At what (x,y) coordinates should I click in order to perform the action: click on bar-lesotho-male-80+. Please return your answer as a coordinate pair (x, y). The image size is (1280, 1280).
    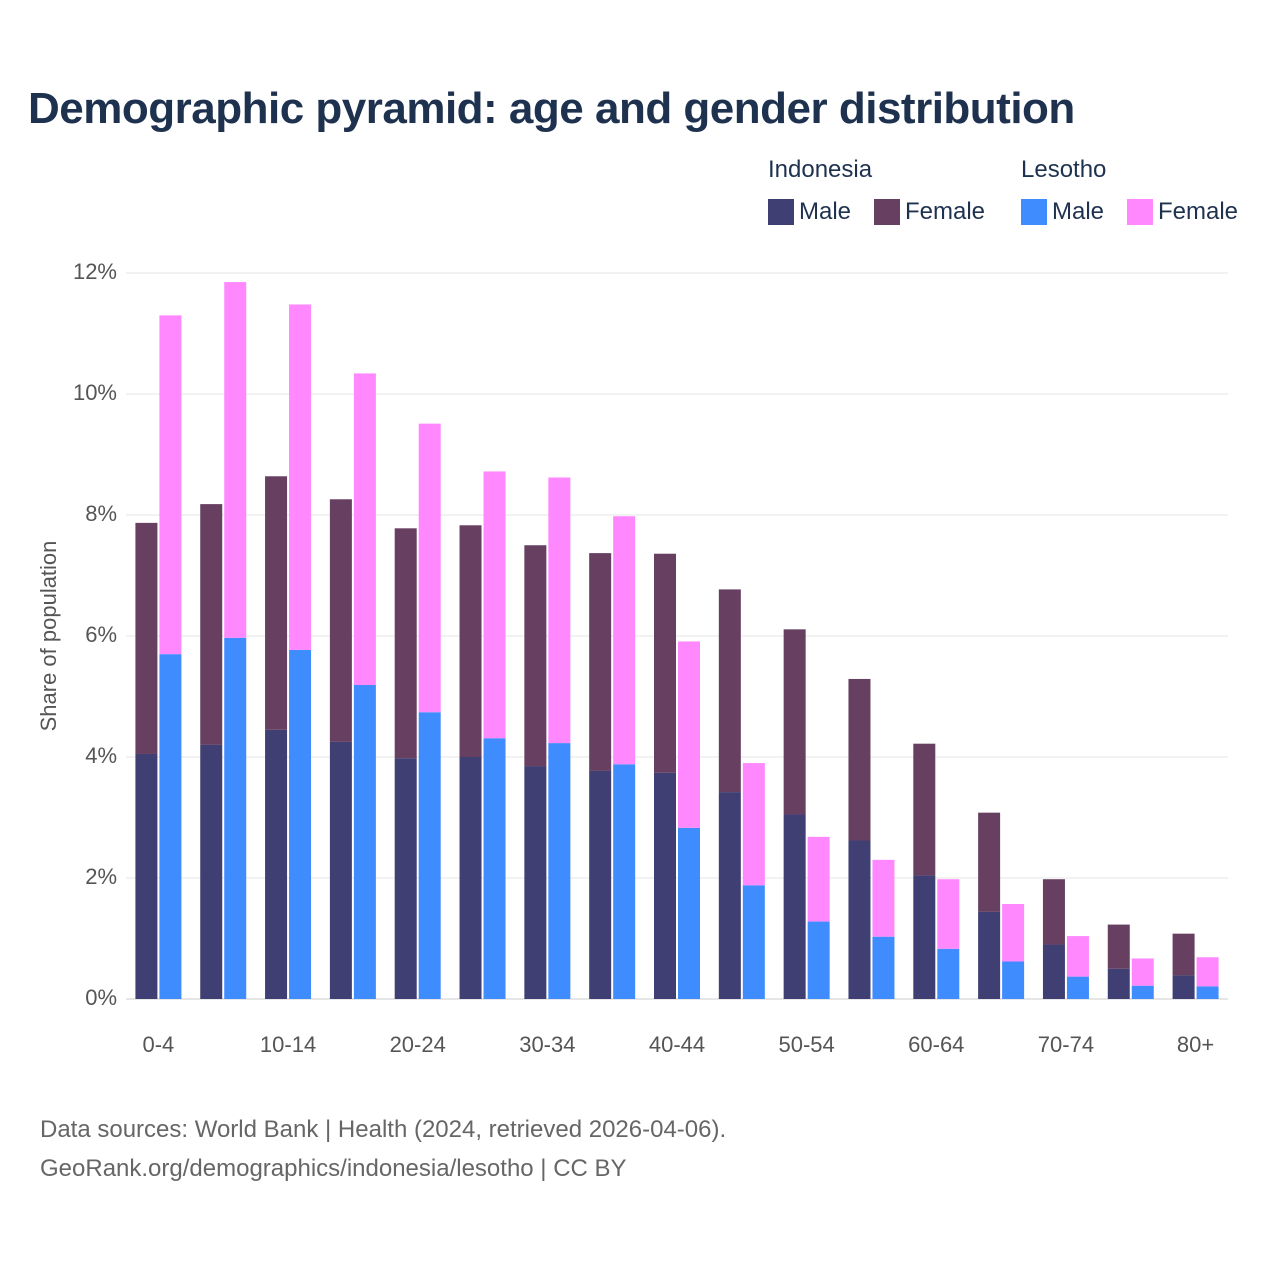
    Looking at the image, I should click on (1207, 992).